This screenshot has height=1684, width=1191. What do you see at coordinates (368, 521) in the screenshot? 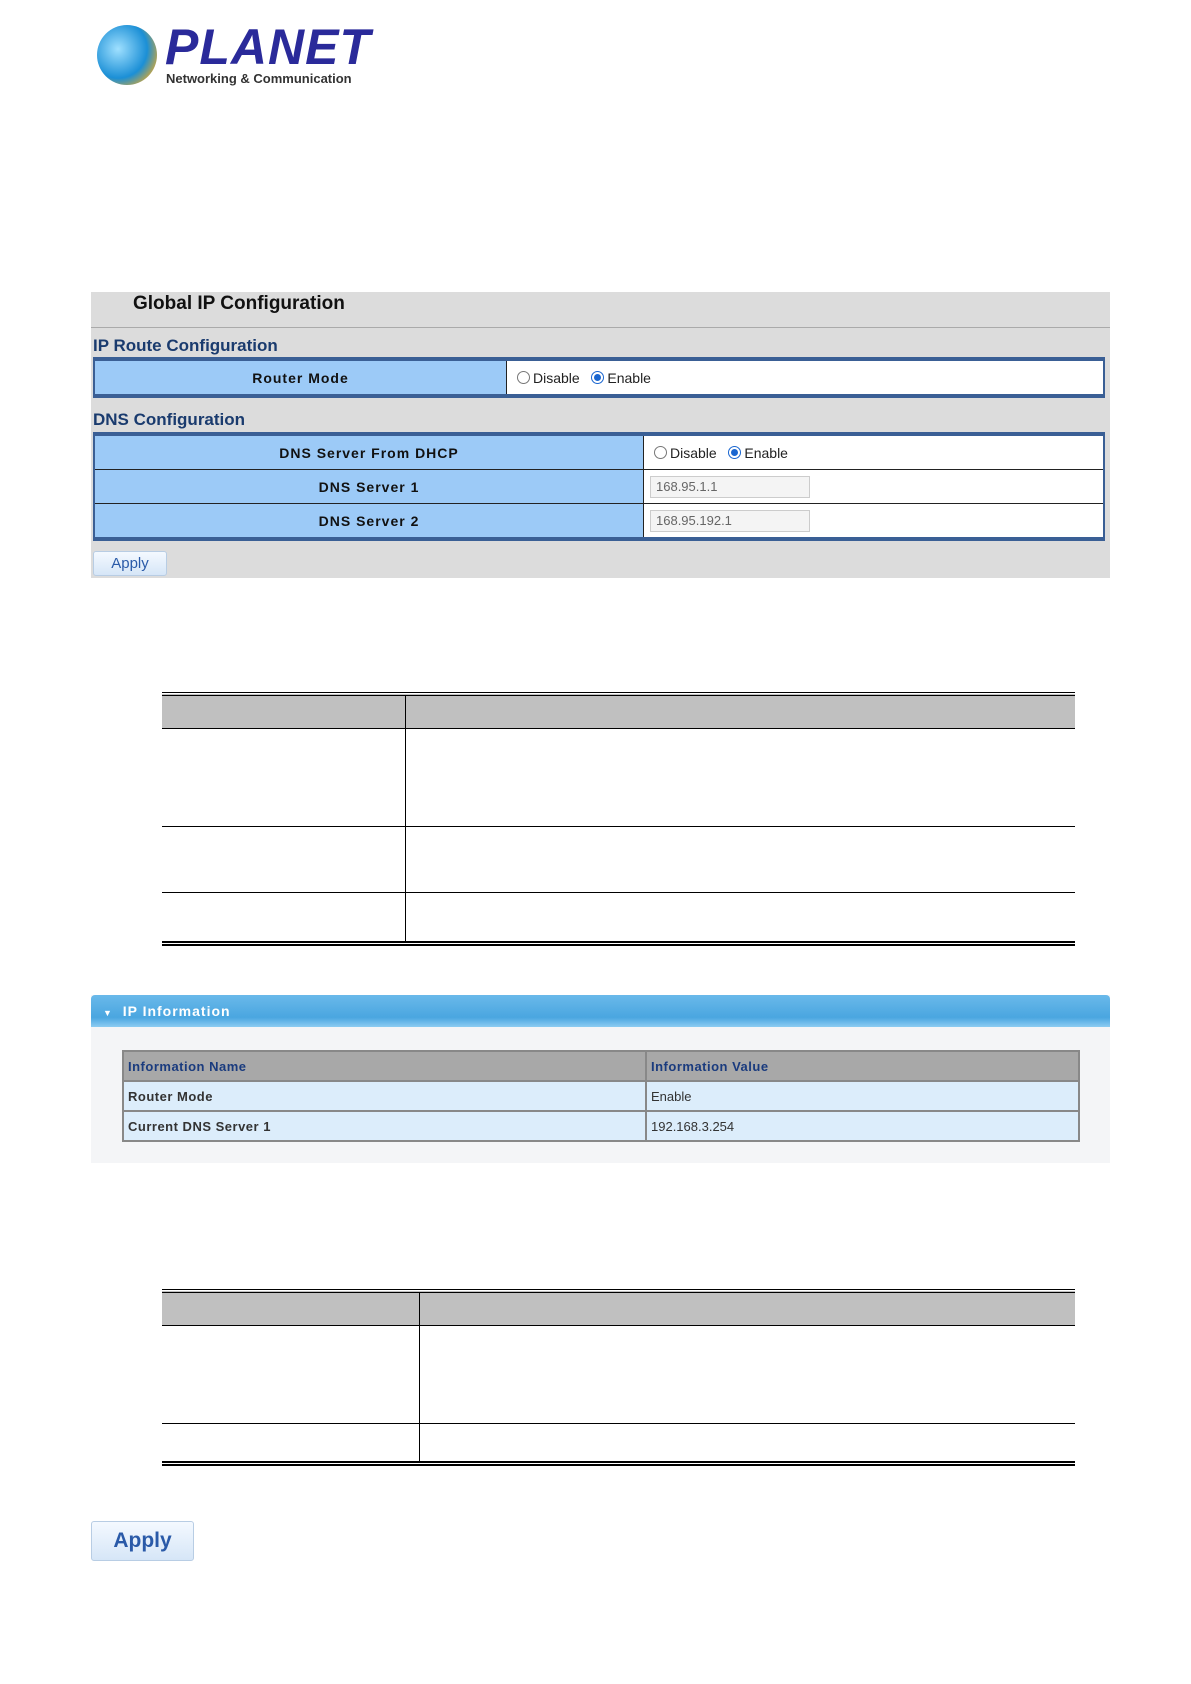
I see `dns-server-2-label: DNS Server 2` at bounding box center [368, 521].